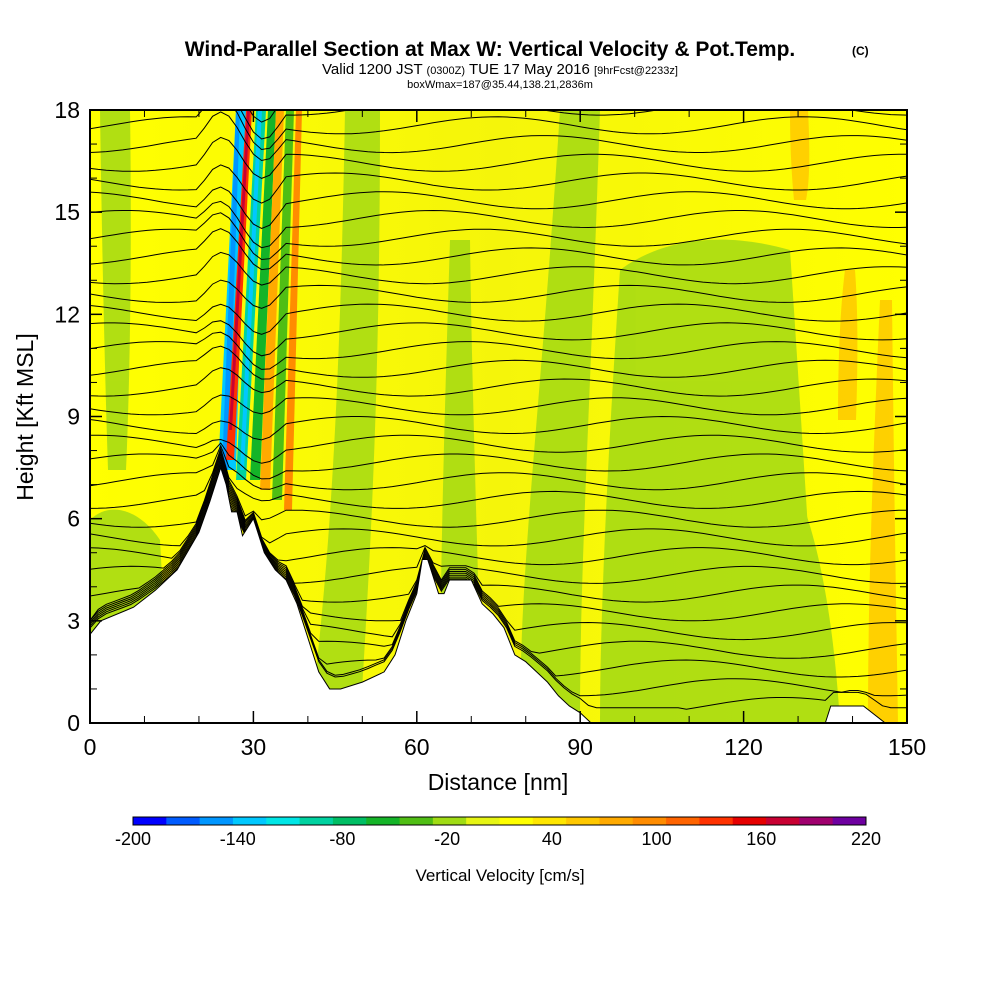  Describe the element at coordinates (500, 85) in the screenshot. I see `chart-subtitle-2: boxWmax=187@35.44,138.21,2836m` at that location.